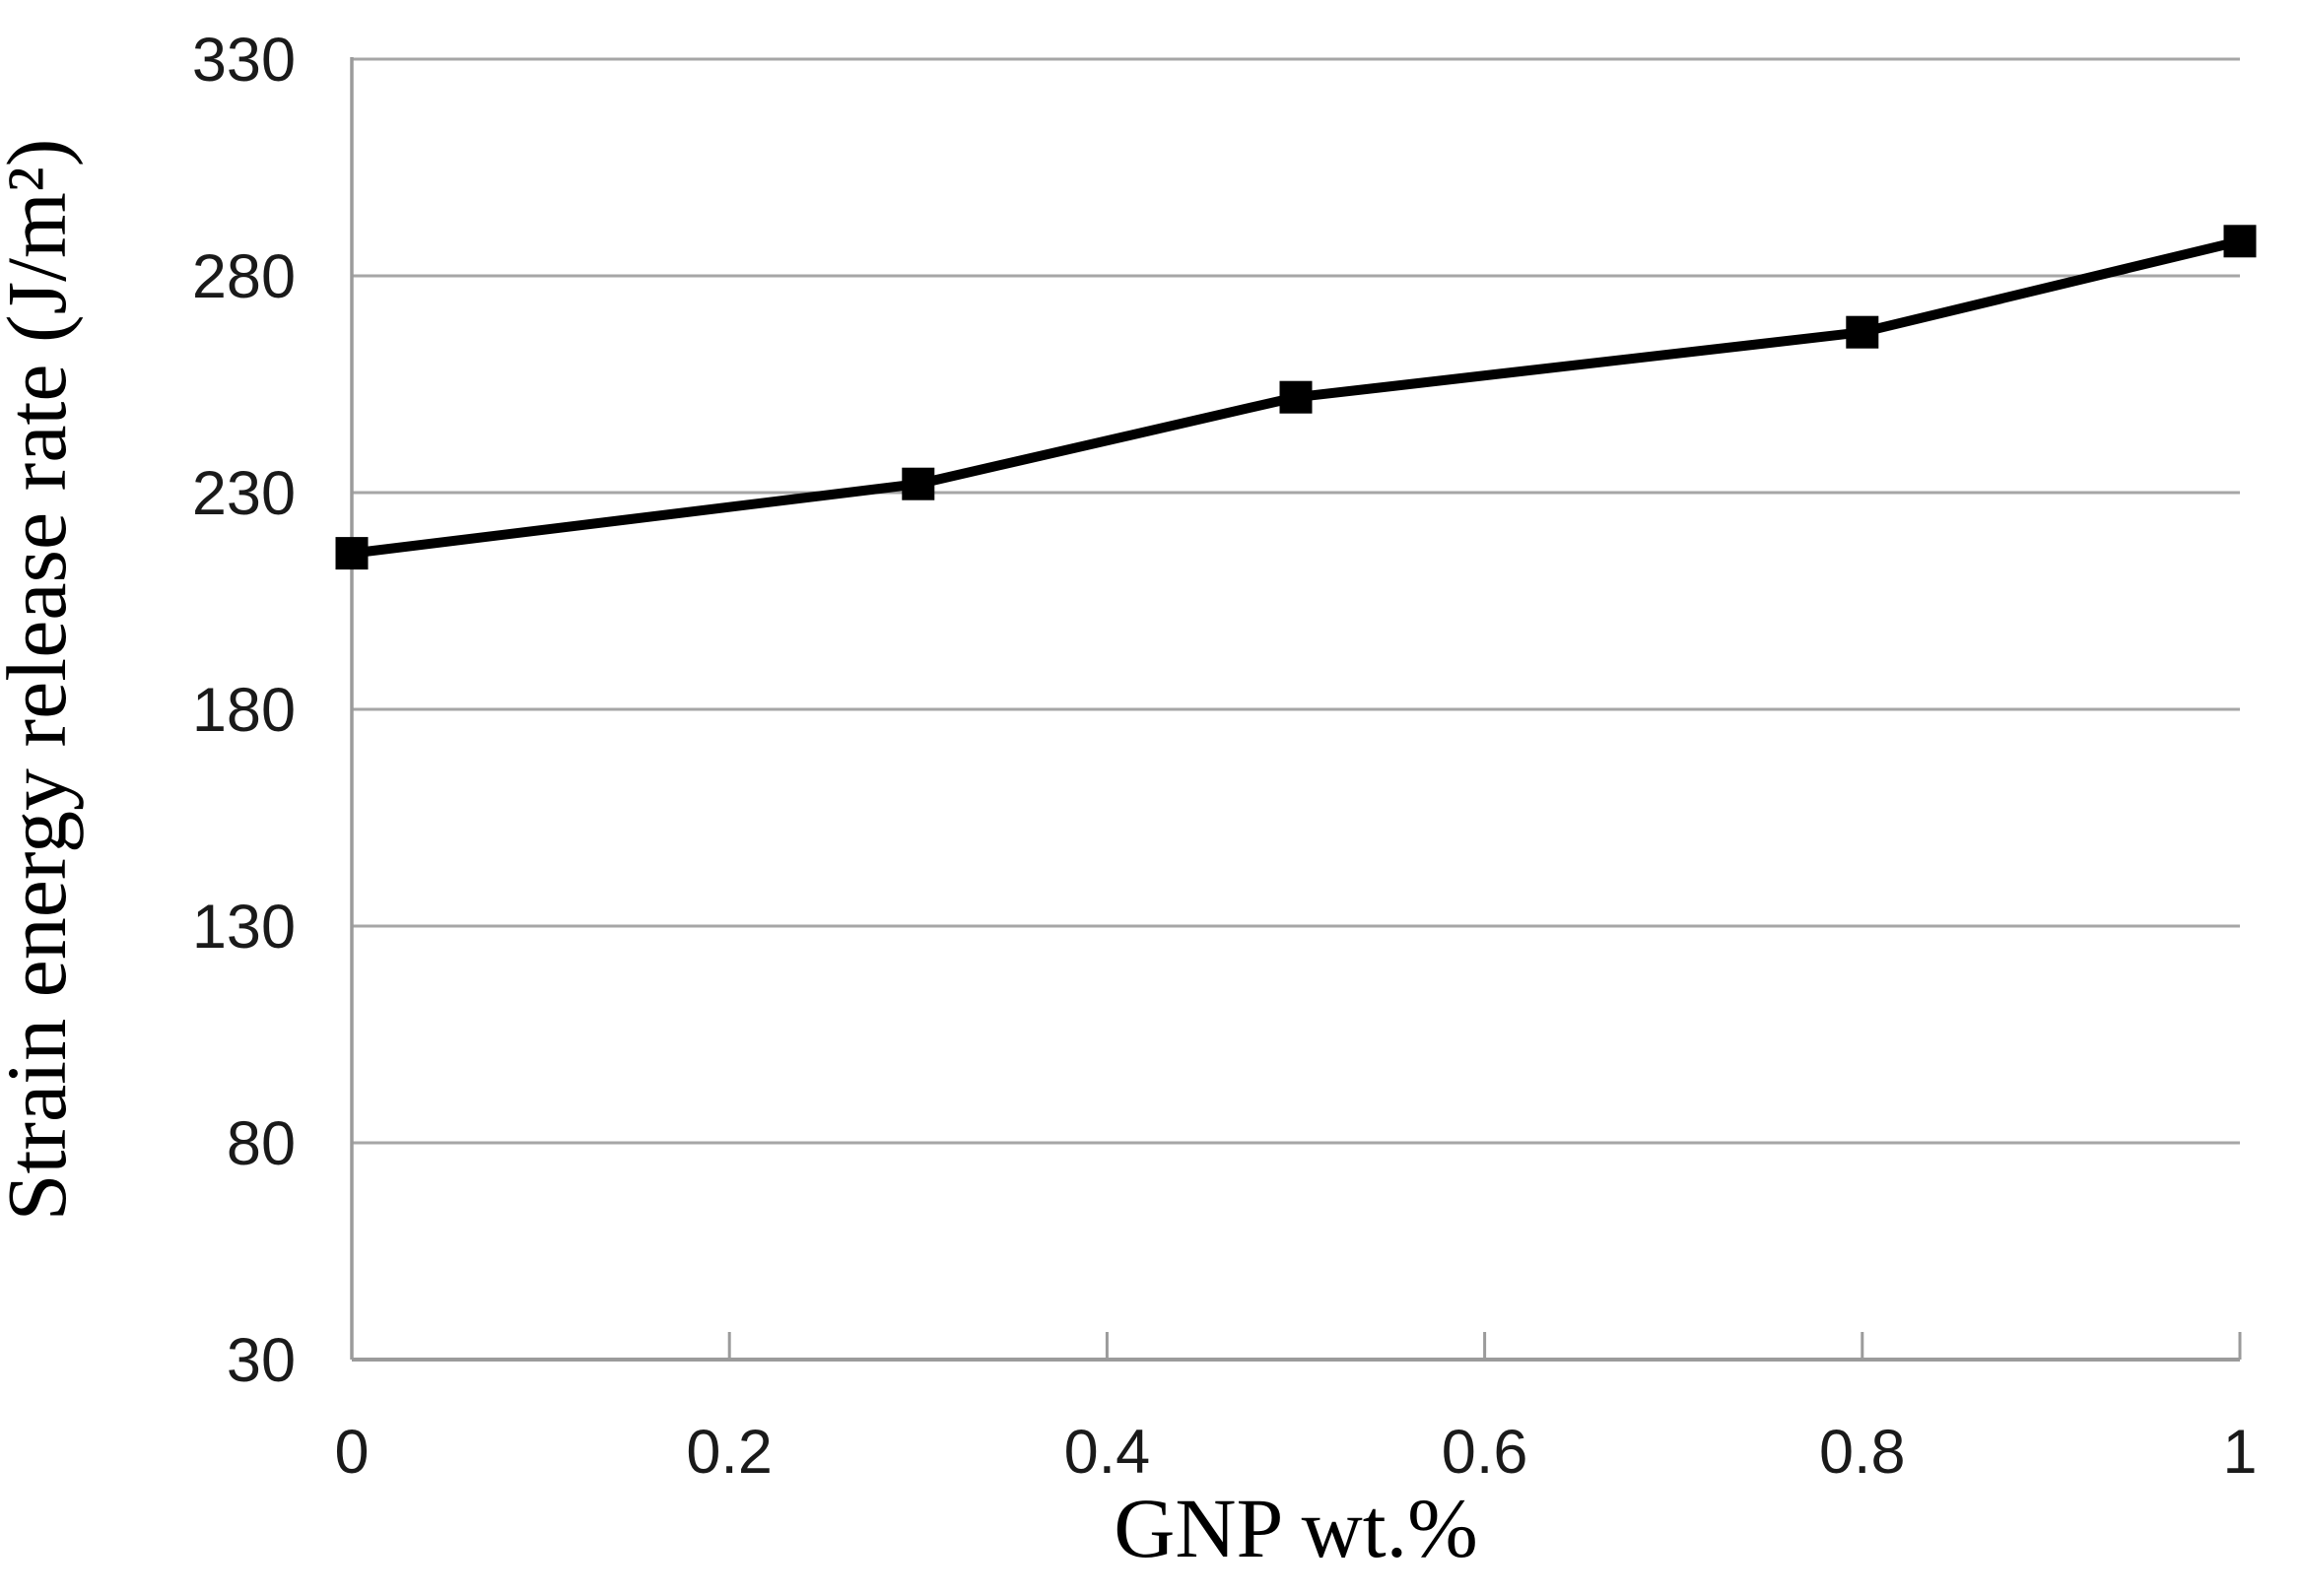 The width and height of the screenshot is (2301, 1596). I want to click on y-tick-label: 180, so click(244, 710).